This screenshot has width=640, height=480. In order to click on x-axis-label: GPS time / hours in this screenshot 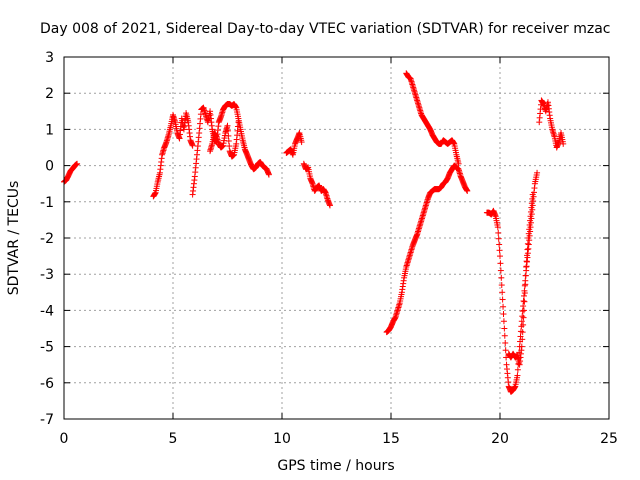, I will do `click(335, 466)`.